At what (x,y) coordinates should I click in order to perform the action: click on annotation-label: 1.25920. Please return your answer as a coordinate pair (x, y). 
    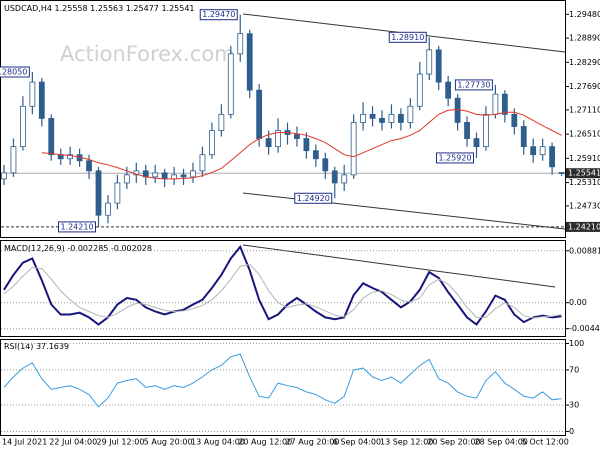
    Looking at the image, I should click on (454, 157).